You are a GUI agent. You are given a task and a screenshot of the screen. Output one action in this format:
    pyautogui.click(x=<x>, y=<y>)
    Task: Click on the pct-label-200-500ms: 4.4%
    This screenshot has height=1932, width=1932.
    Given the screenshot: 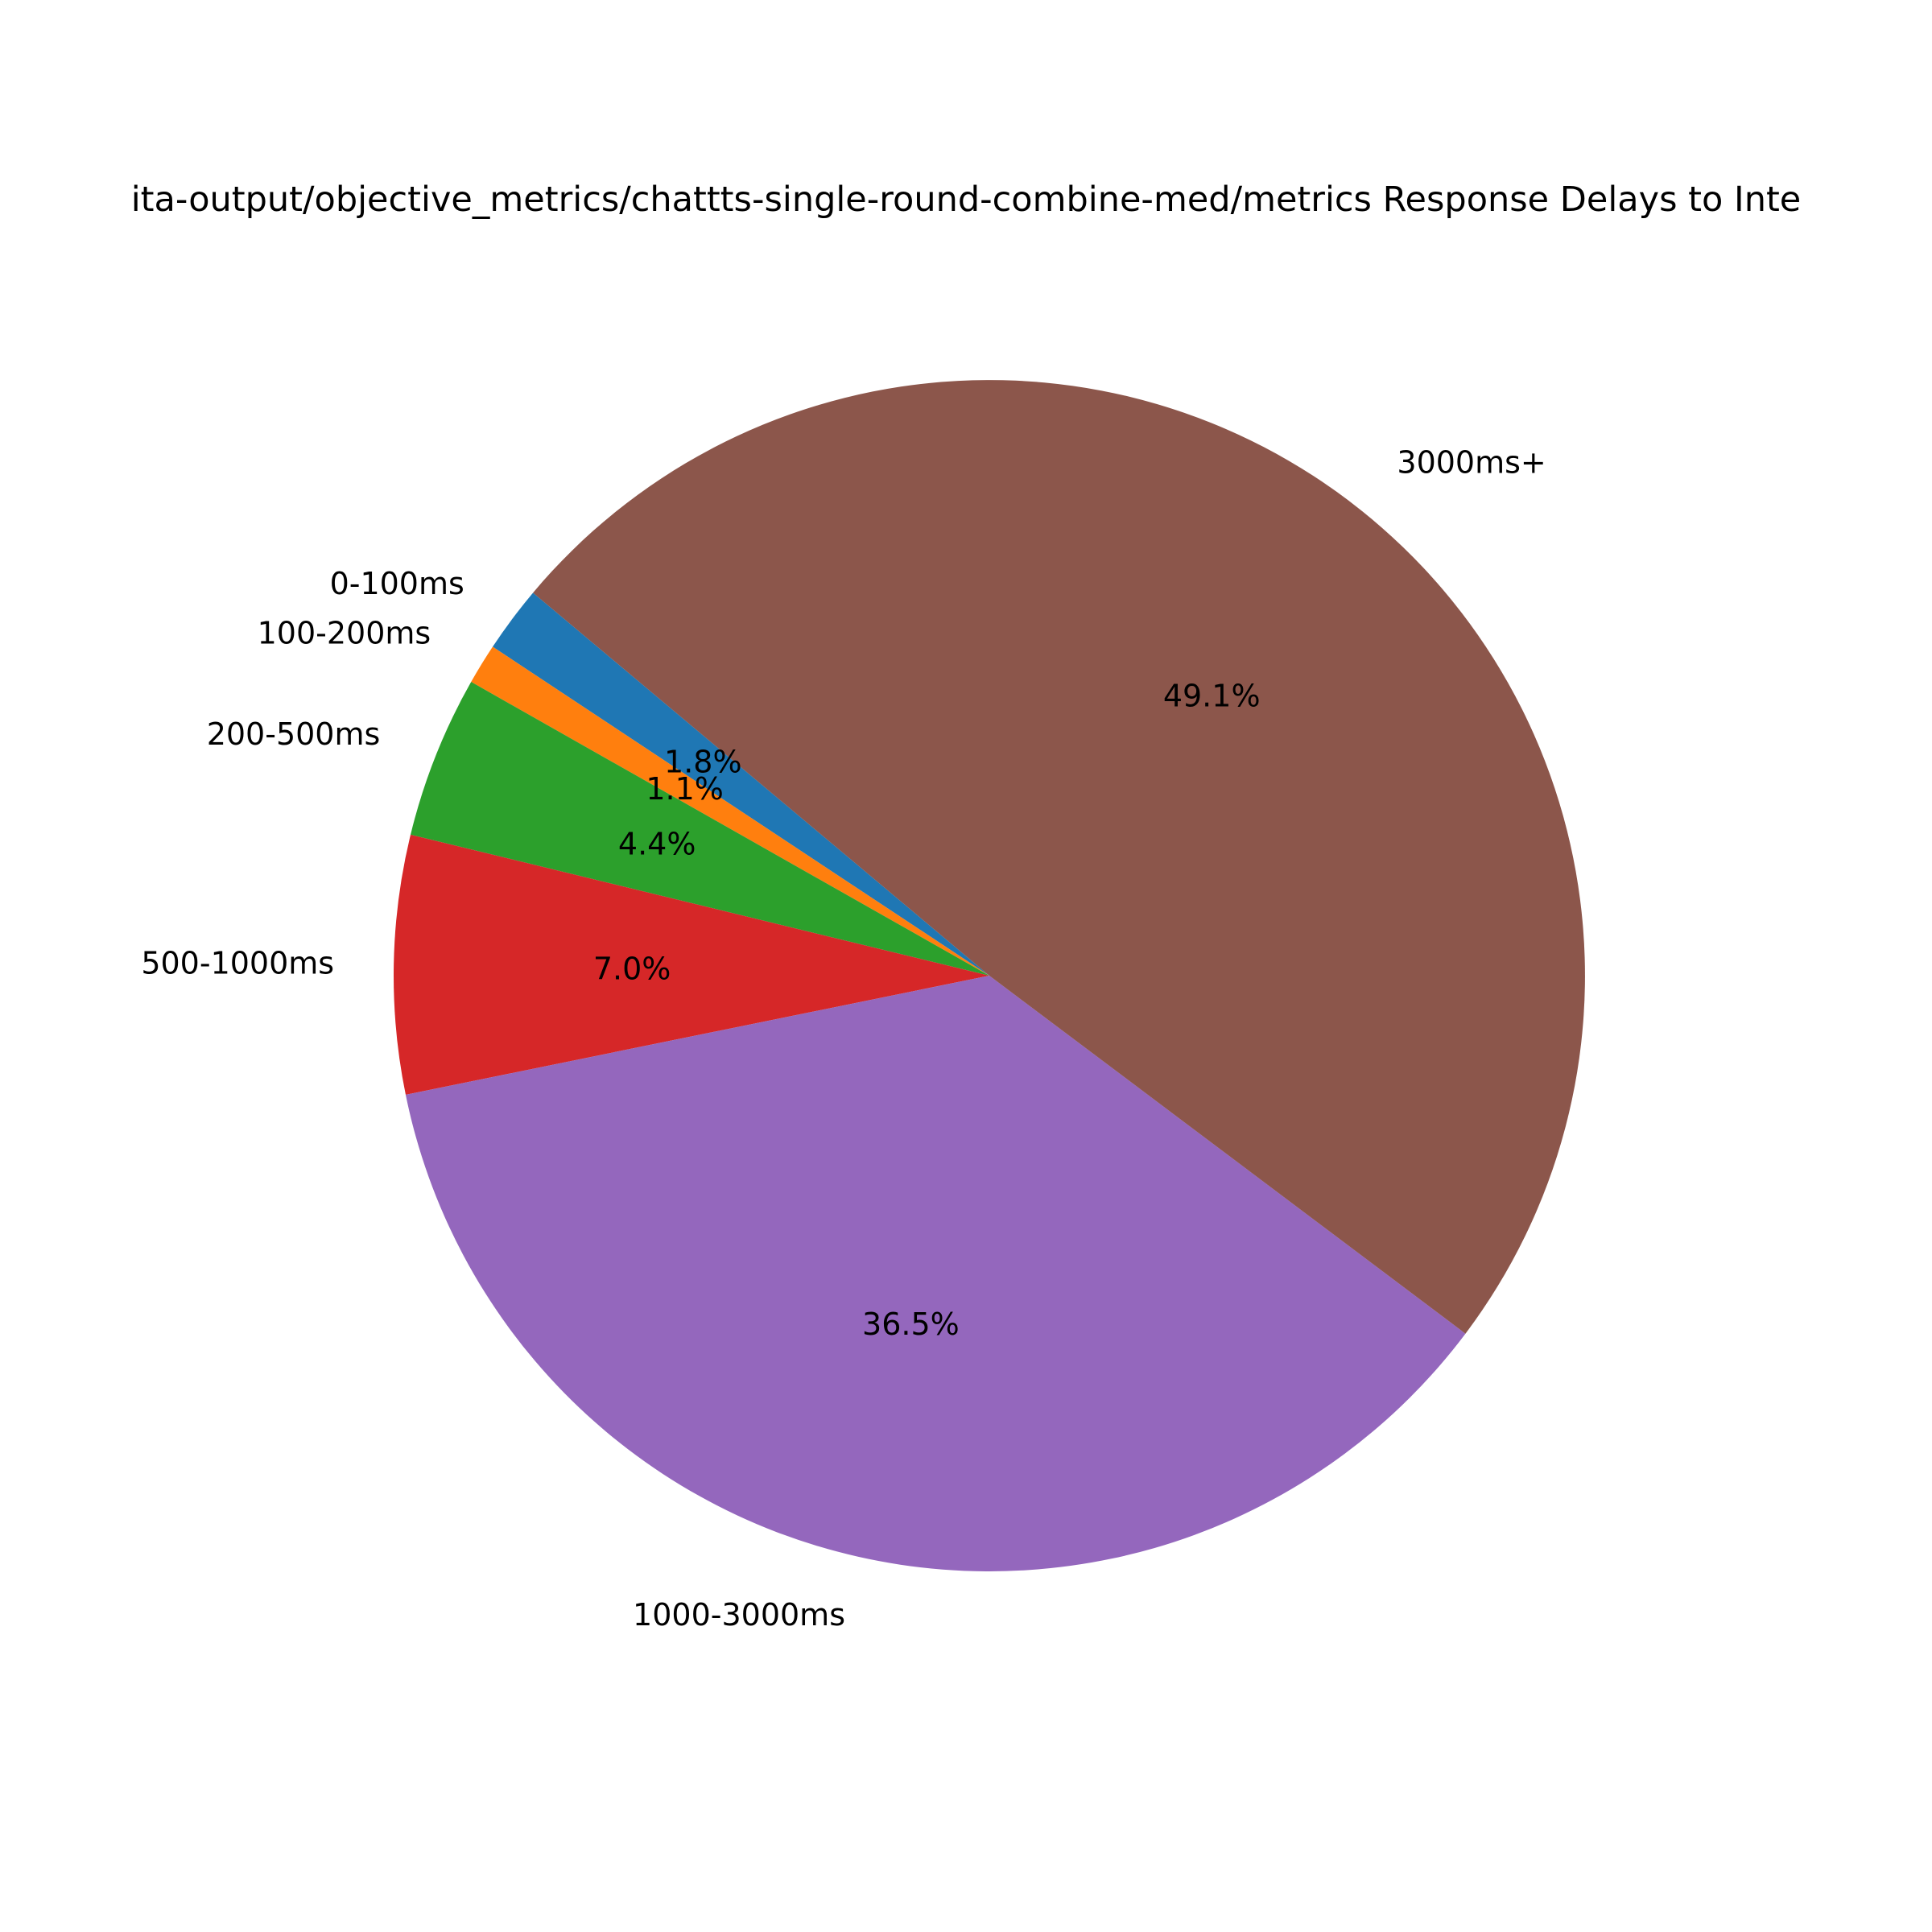 What is the action you would take?
    pyautogui.click(x=657, y=844)
    